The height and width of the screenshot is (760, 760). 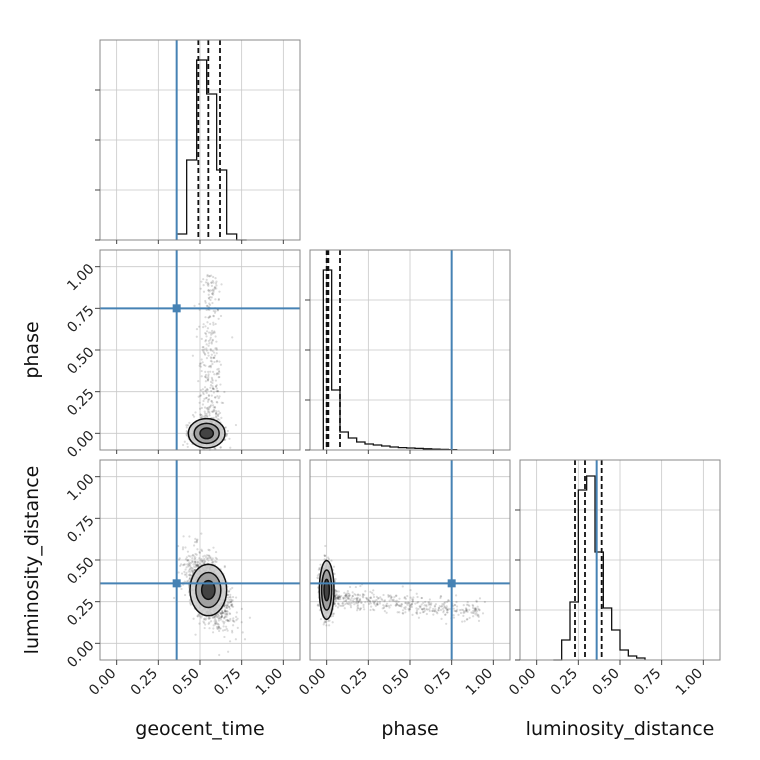 What do you see at coordinates (390, 360) in the screenshot?
I see `histogram-step-phase` at bounding box center [390, 360].